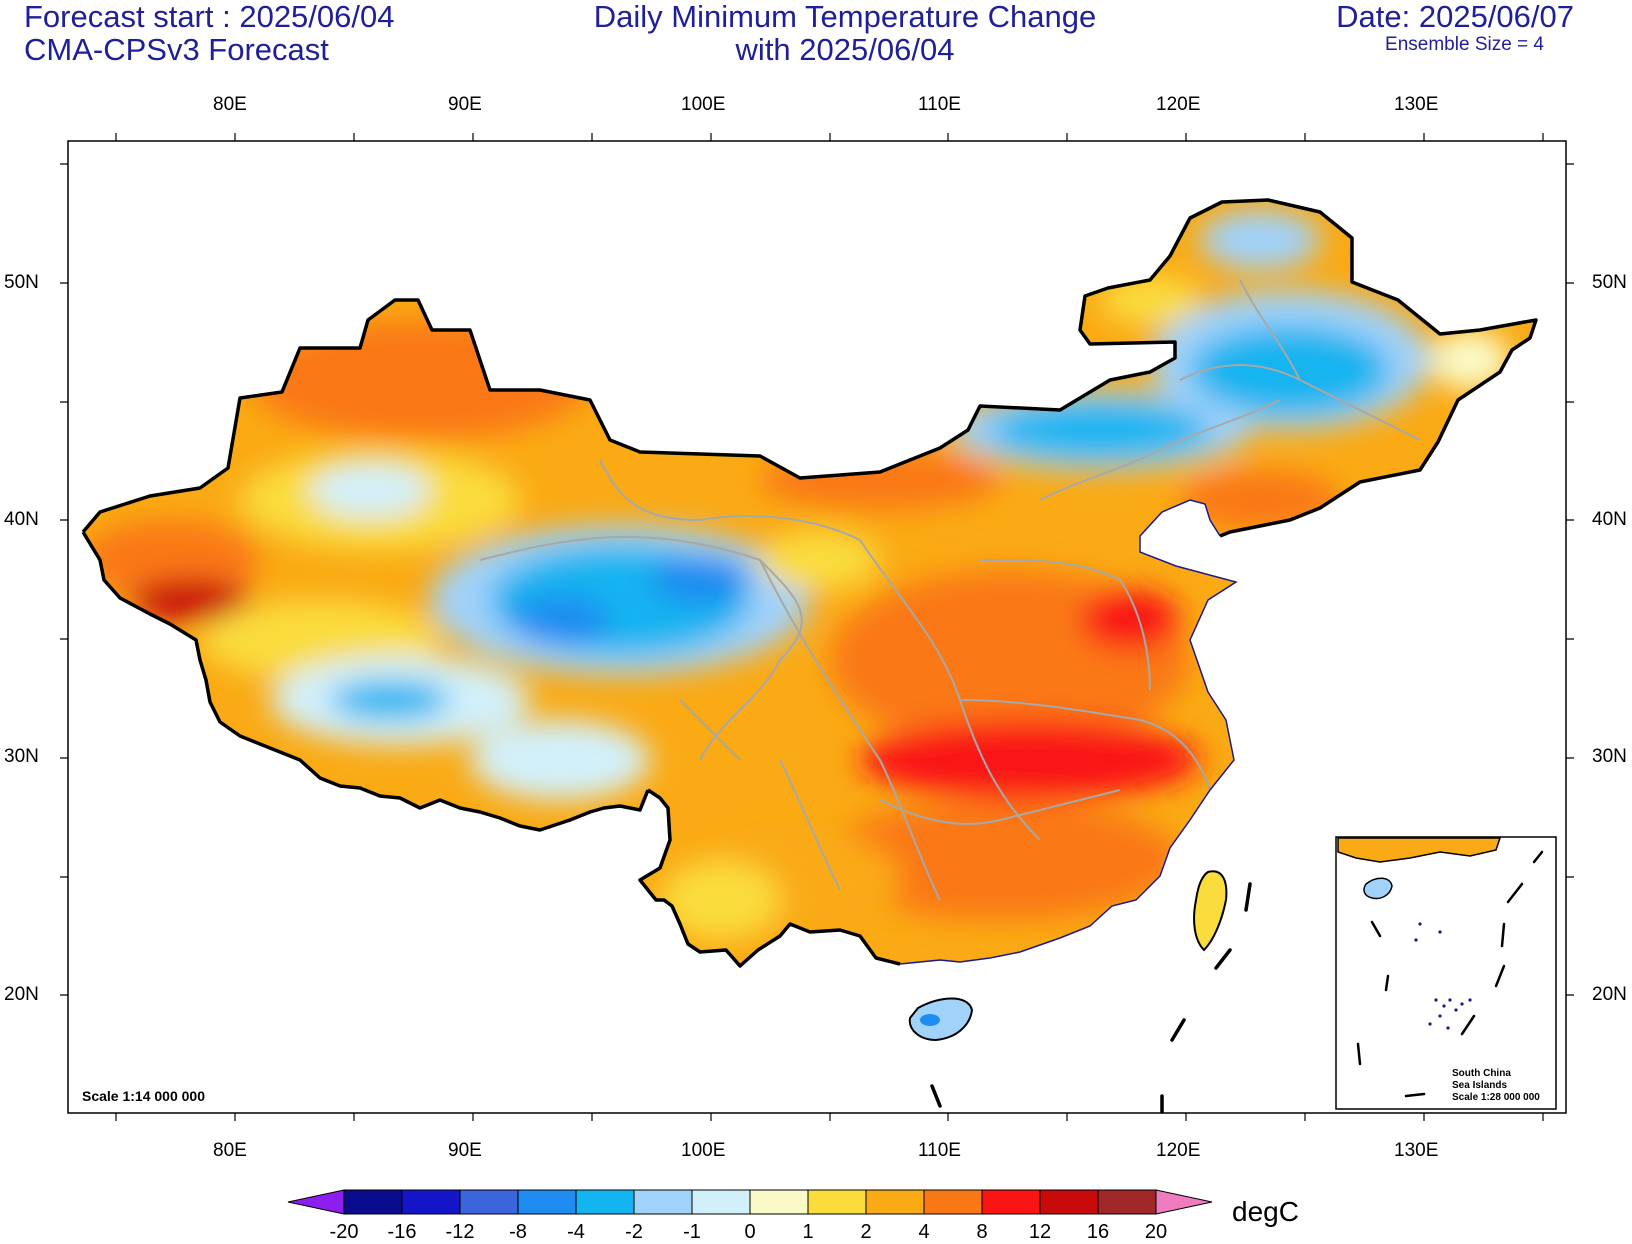  What do you see at coordinates (634, 1232) in the screenshot?
I see `colorbar-label: -2` at bounding box center [634, 1232].